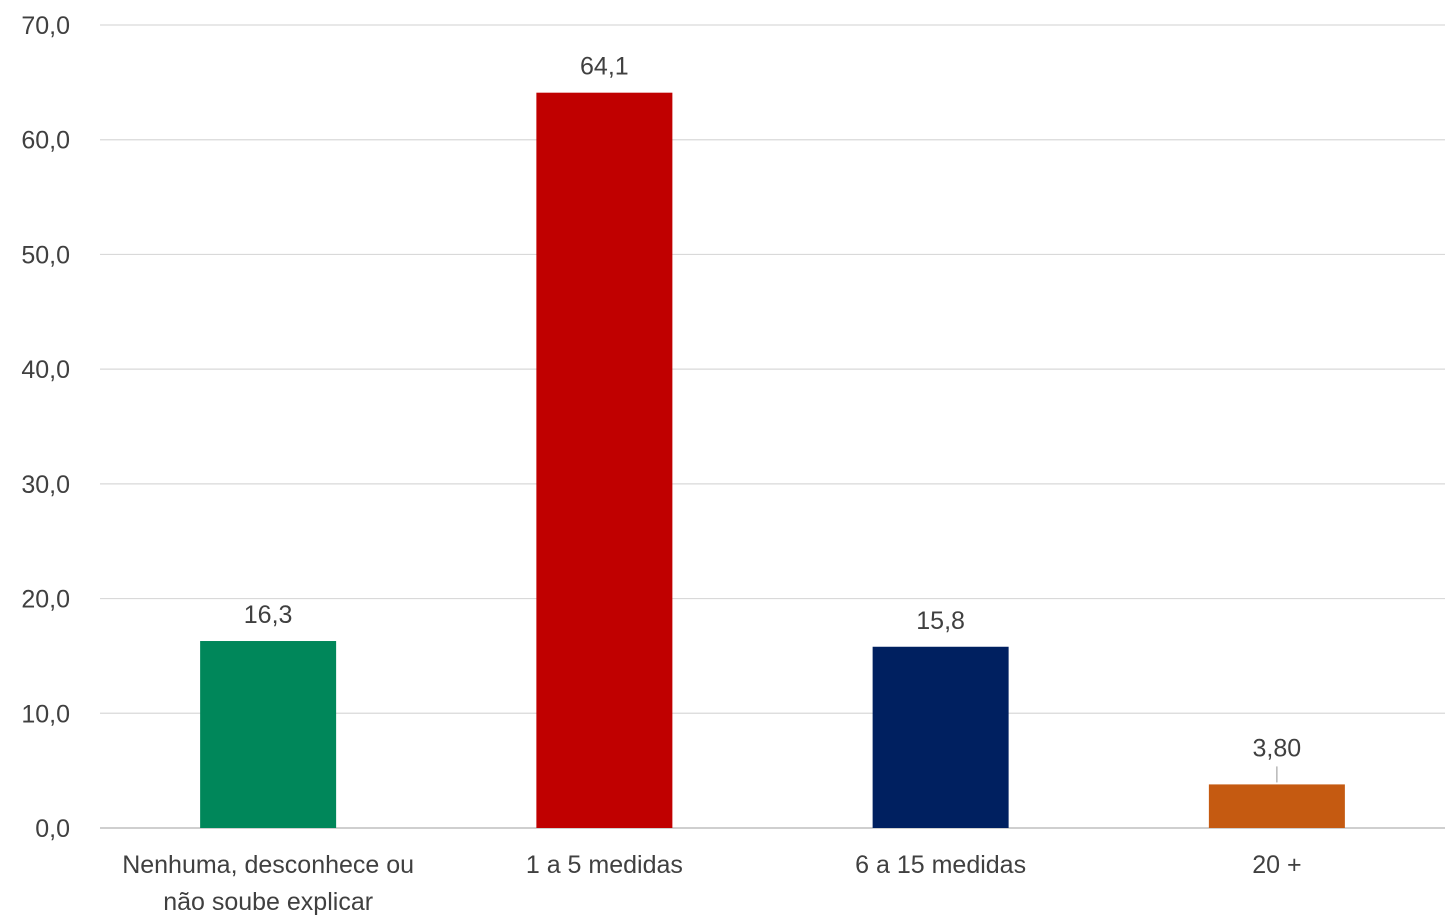 The image size is (1445, 920). Describe the element at coordinates (940, 621) in the screenshot. I see `data-label: 15,8` at that location.